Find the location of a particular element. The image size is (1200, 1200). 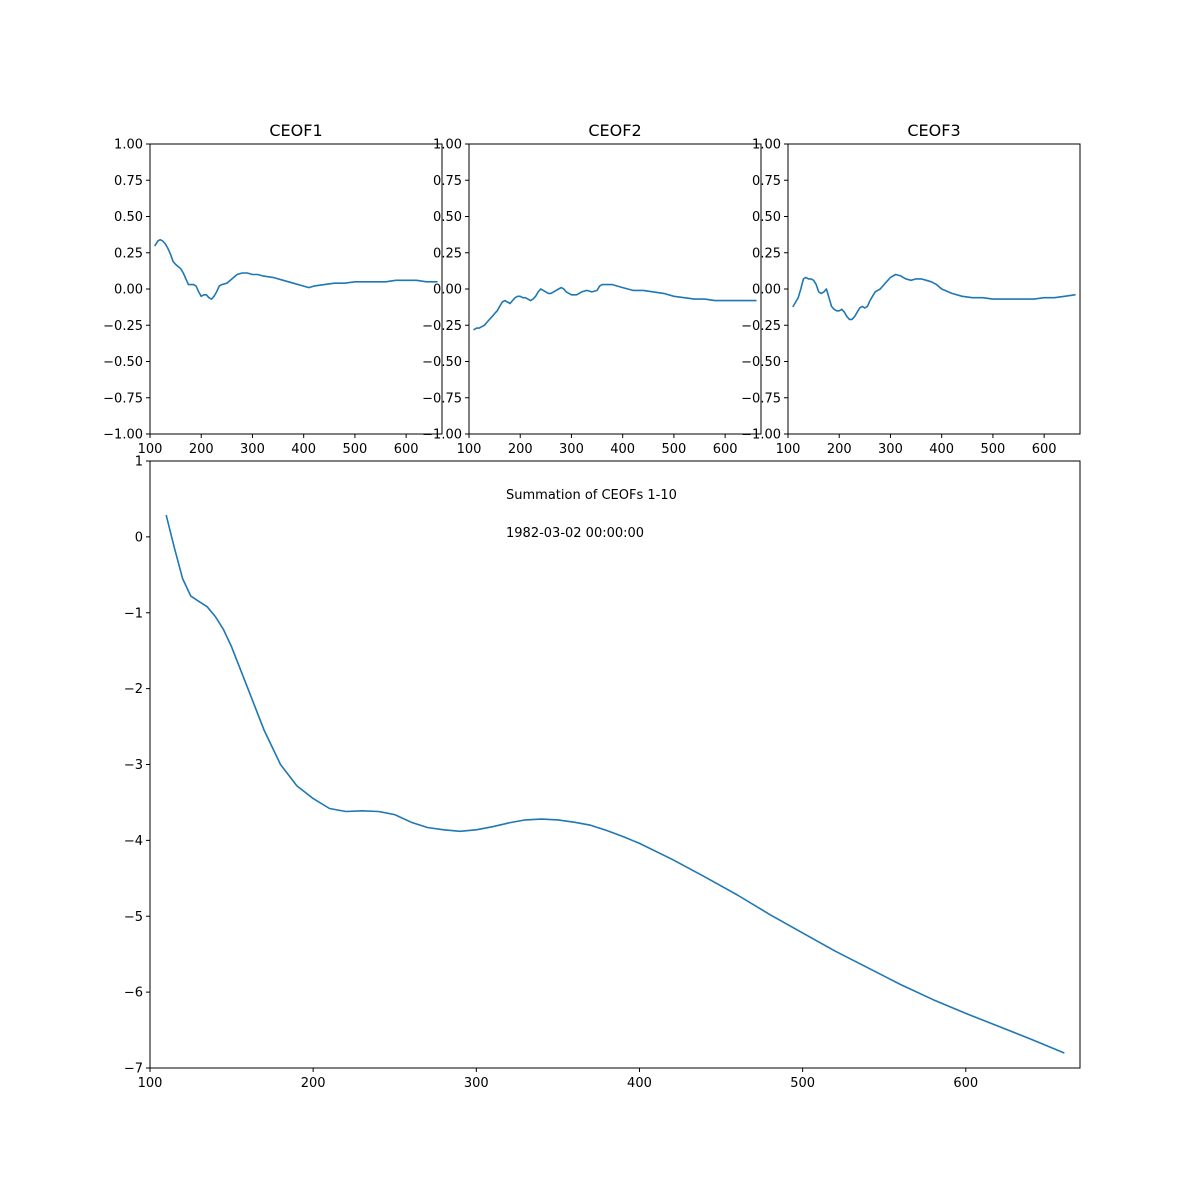

y-tick-labels: −7 −6 −5 −4 −3 −2 −1 0 1 is located at coordinates (137, 766).